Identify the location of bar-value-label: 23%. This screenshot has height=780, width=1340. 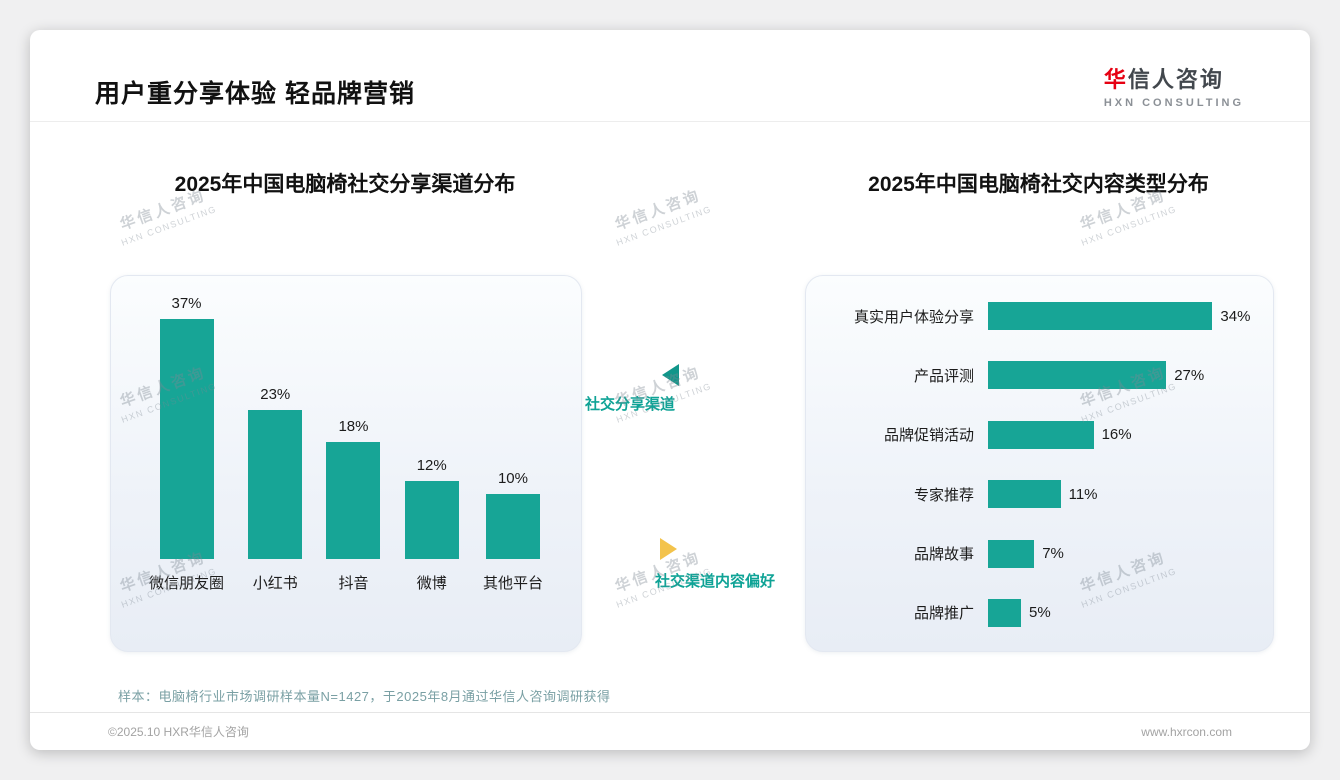
(275, 394).